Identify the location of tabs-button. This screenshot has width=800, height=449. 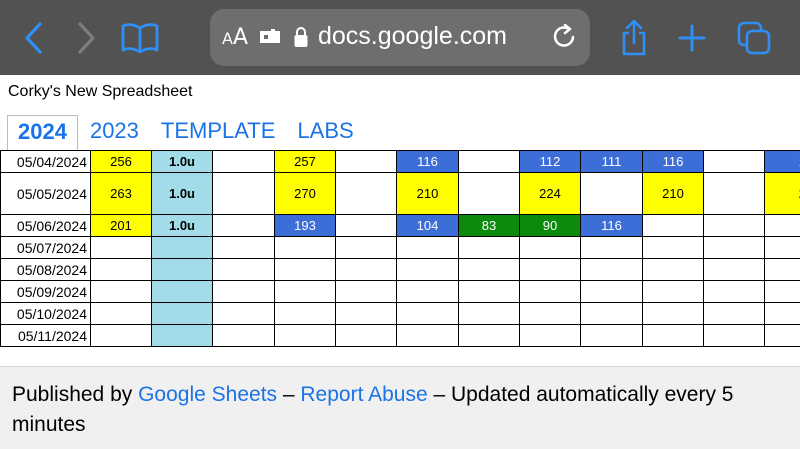
(754, 38).